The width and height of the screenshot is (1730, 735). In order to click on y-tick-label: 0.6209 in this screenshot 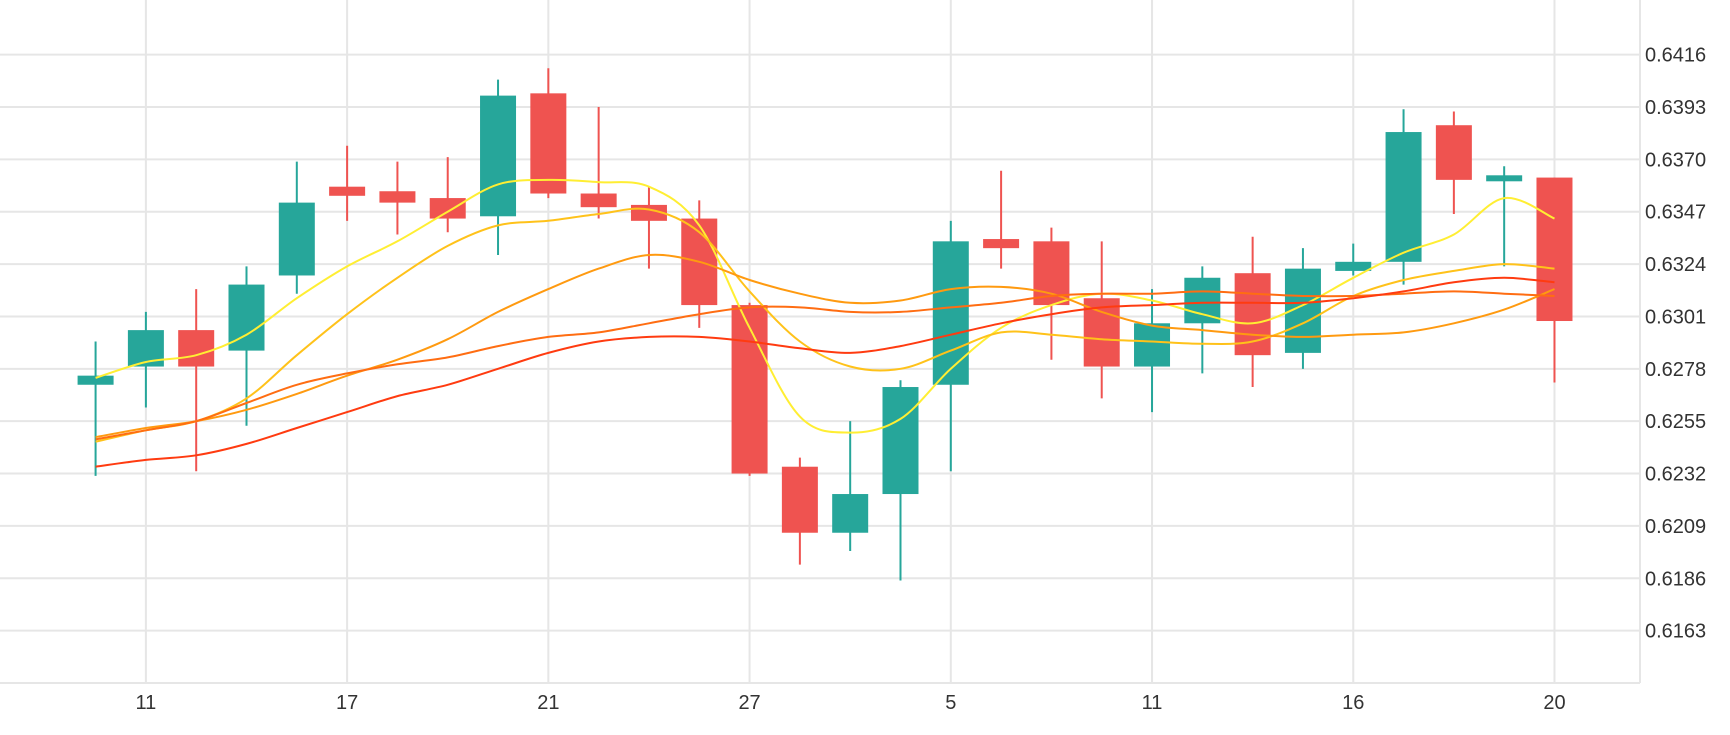, I will do `click(1675, 527)`.